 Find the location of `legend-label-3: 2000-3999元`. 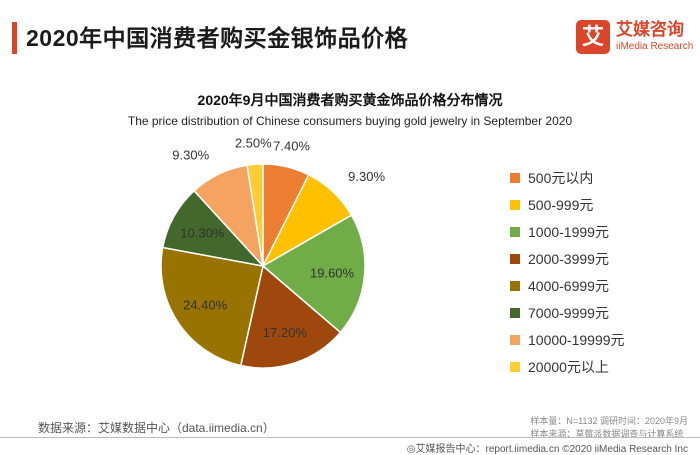

legend-label-3: 2000-3999元 is located at coordinates (568, 258).